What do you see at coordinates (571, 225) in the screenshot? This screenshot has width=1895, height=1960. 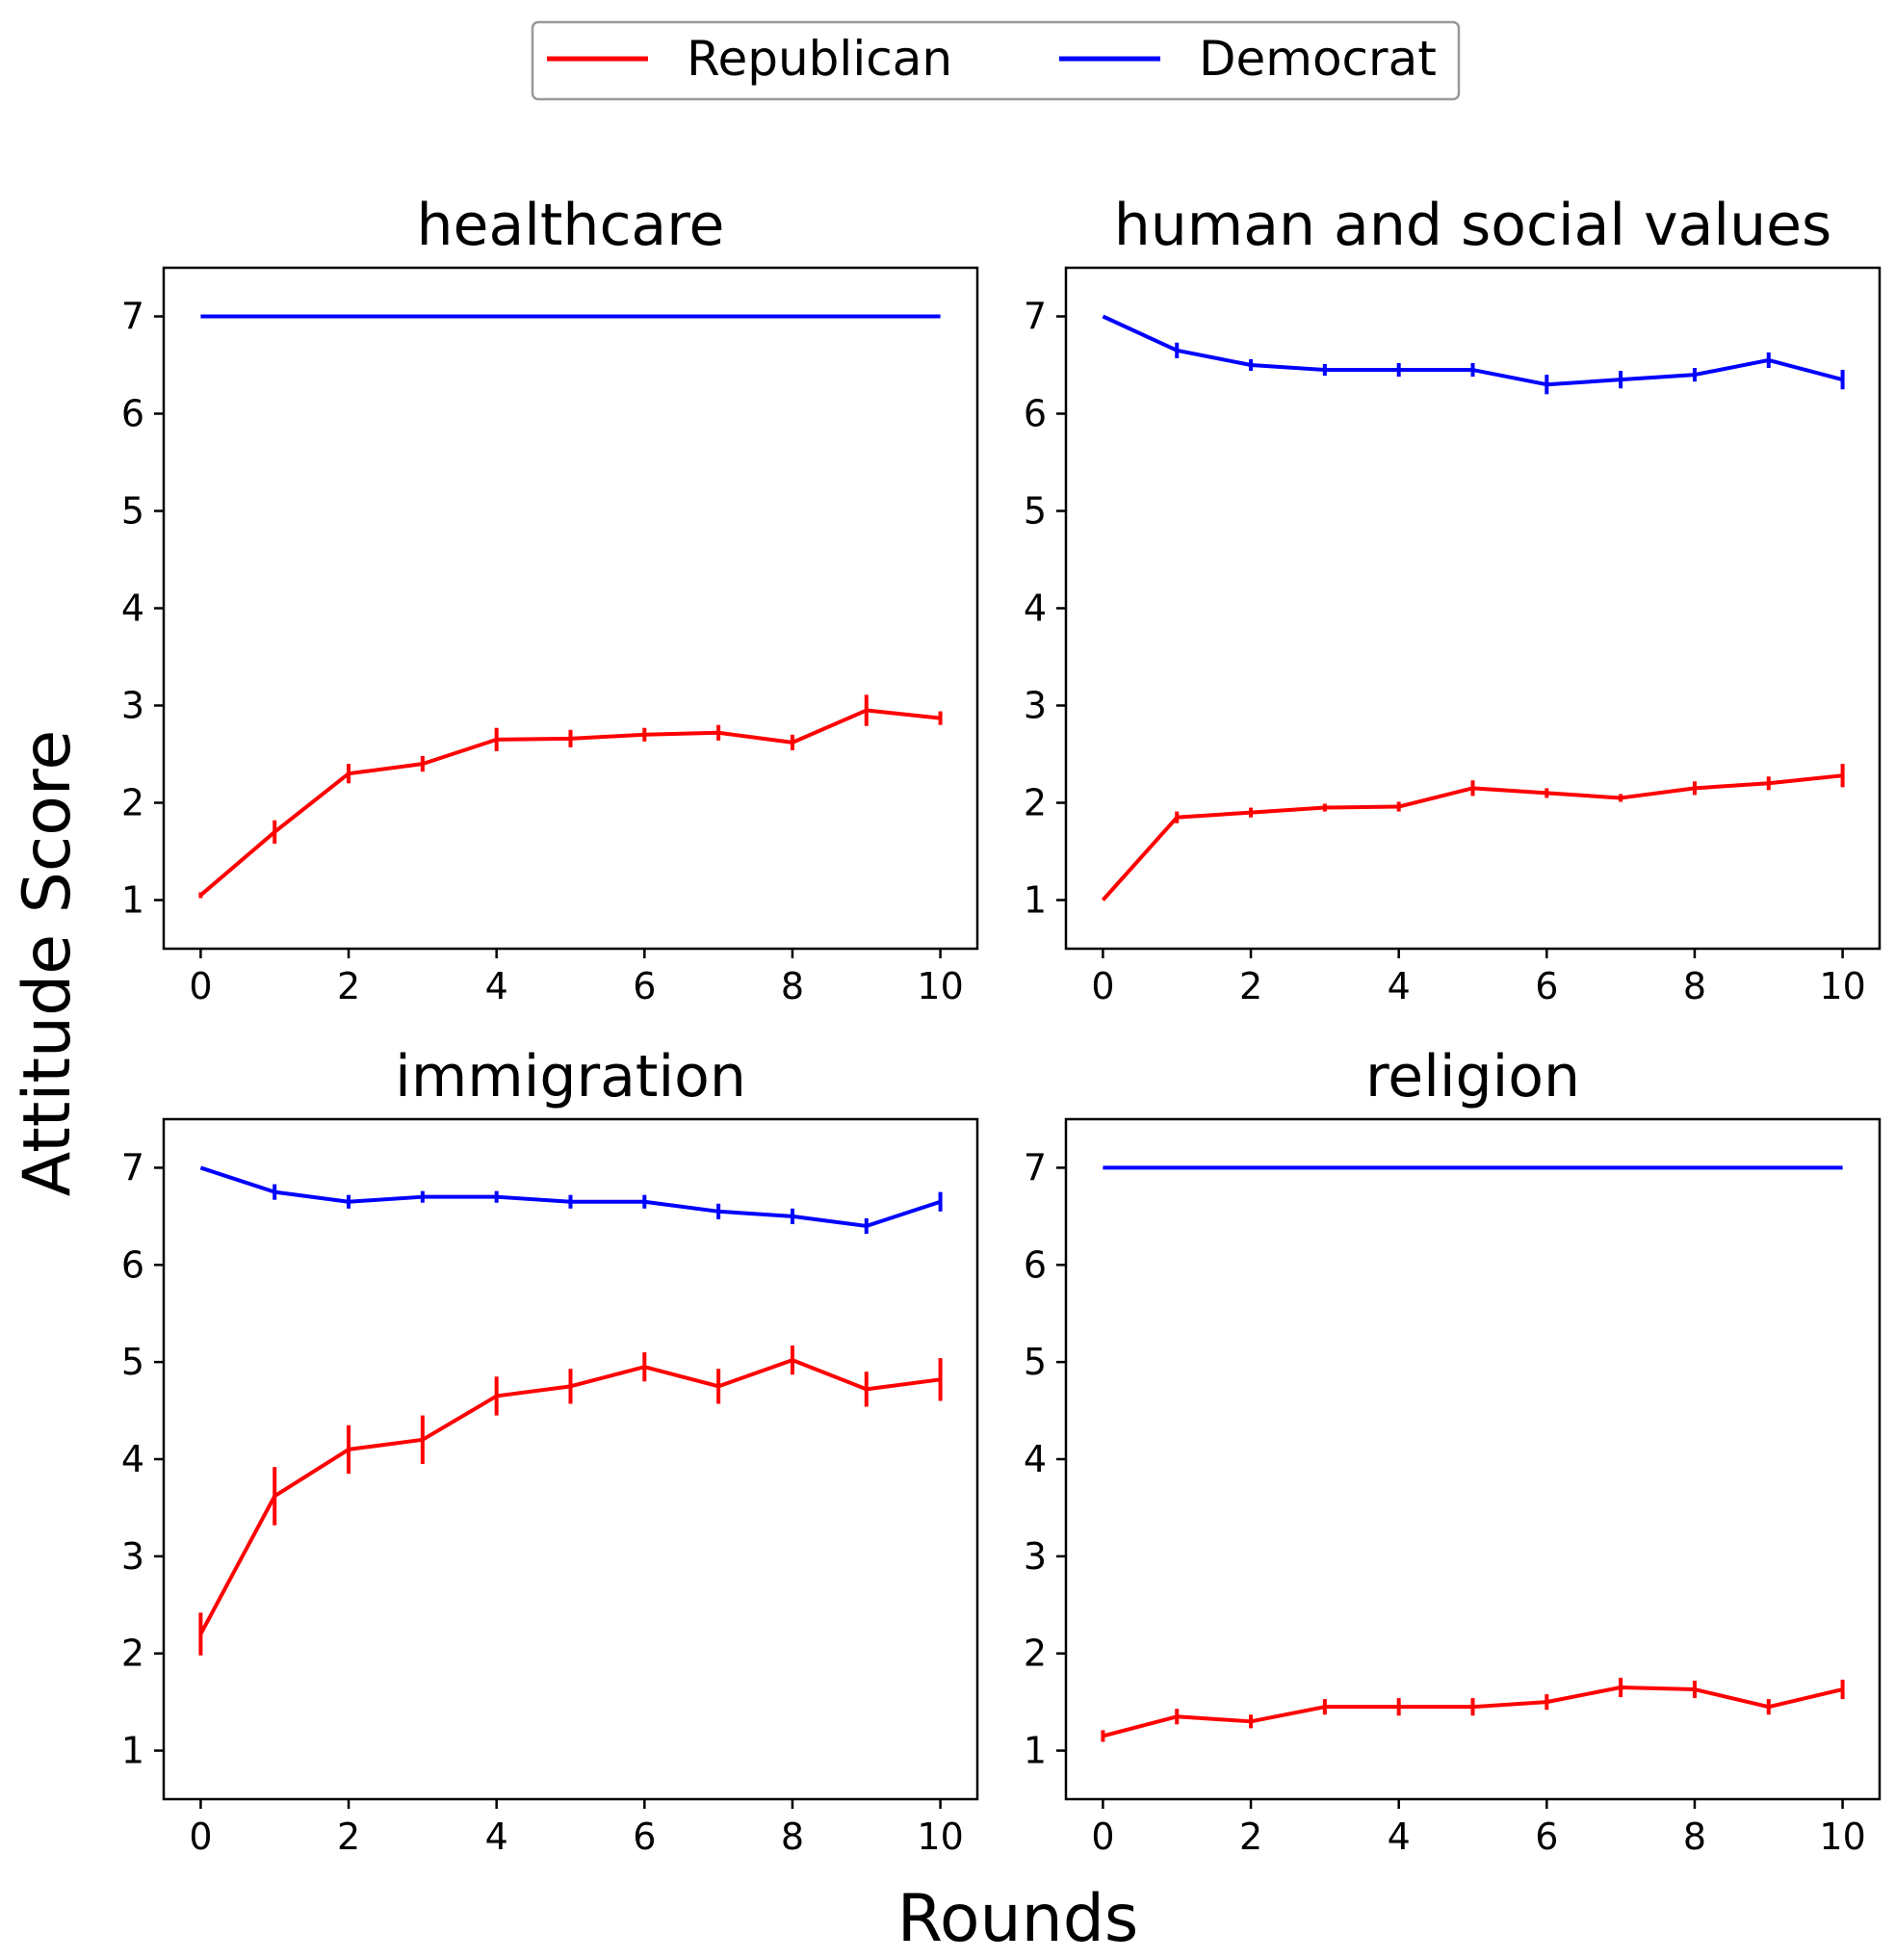 I see `subplot-title: healthcare` at bounding box center [571, 225].